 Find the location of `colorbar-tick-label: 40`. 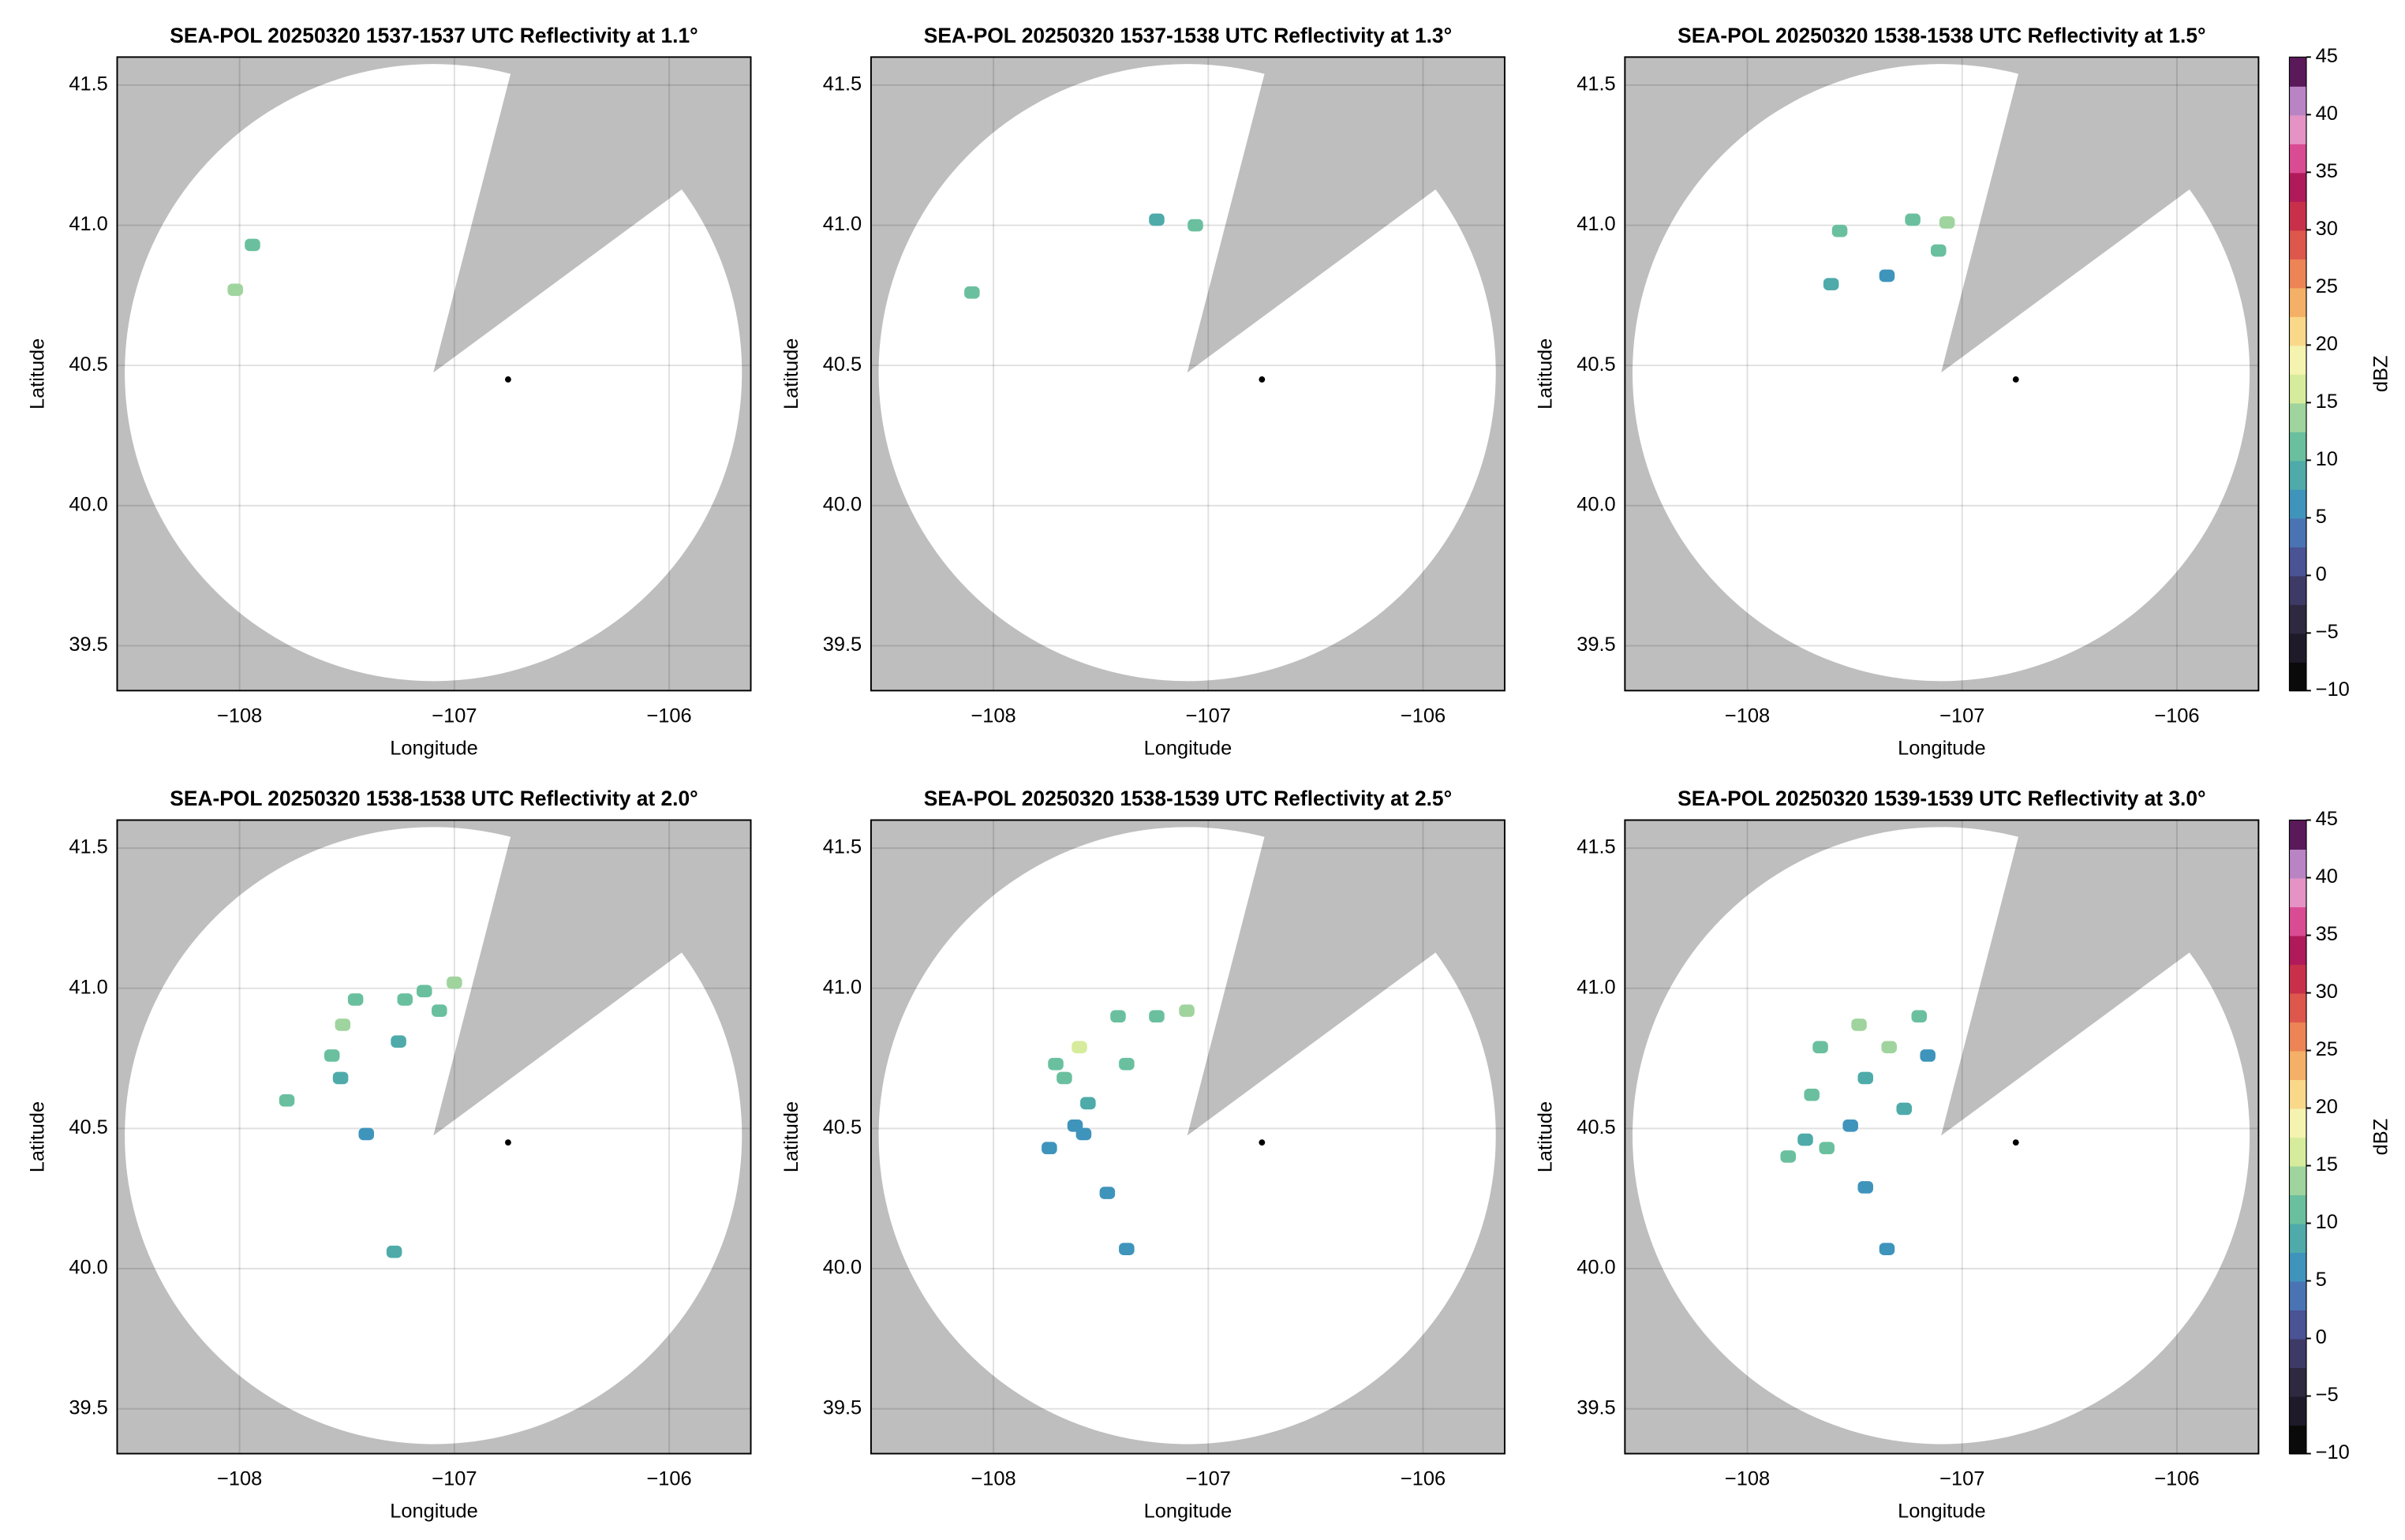

colorbar-tick-label: 40 is located at coordinates (2327, 114).